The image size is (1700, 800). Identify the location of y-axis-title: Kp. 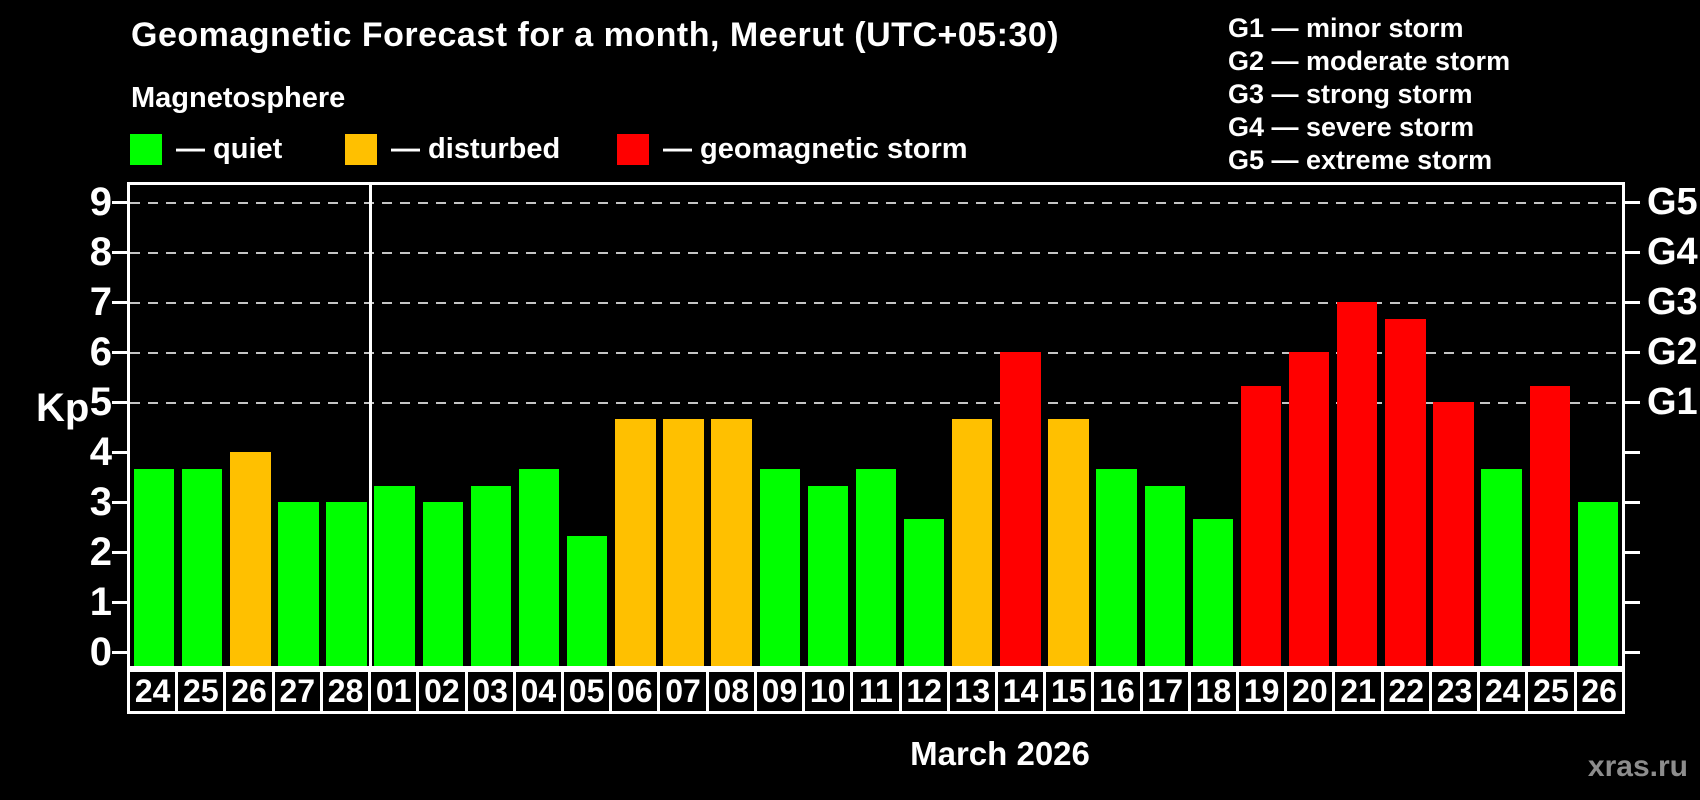
(63, 408).